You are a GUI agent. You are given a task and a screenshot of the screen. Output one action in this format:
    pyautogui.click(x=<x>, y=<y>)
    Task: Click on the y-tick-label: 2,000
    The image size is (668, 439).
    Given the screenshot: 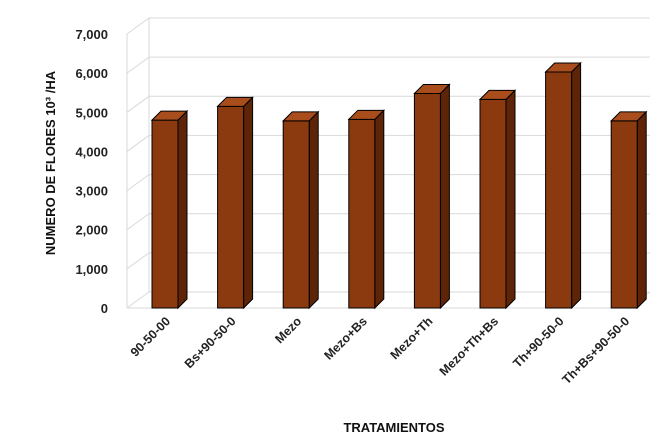 What is the action you would take?
    pyautogui.click(x=91, y=230)
    